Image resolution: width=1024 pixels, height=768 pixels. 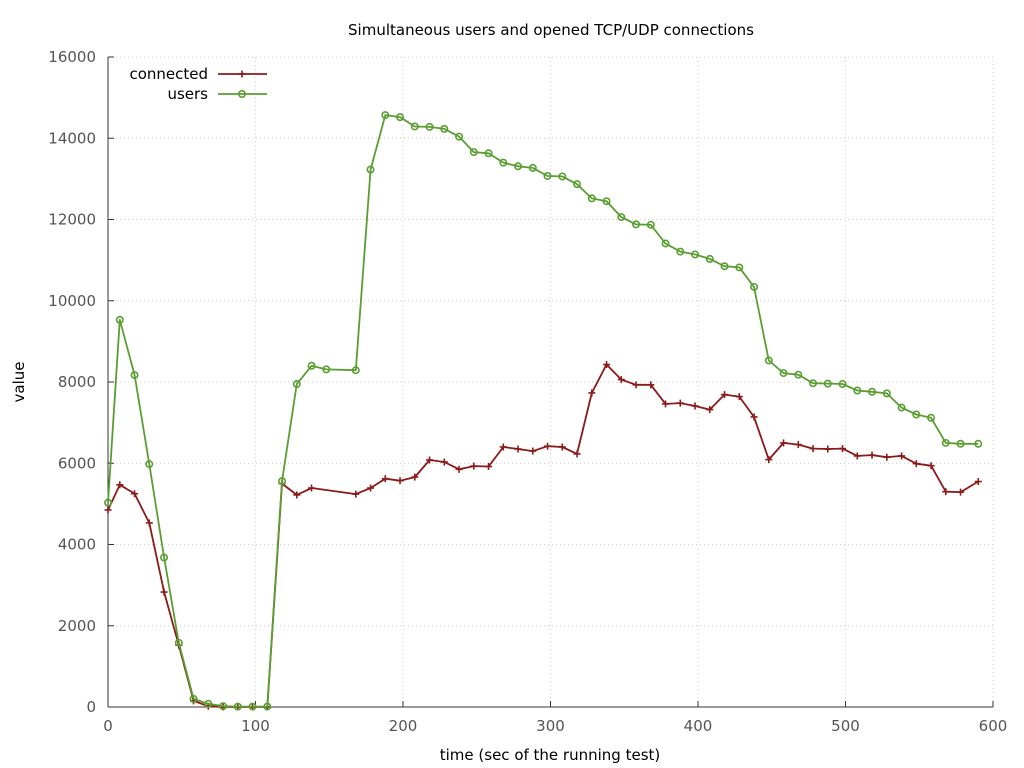 What do you see at coordinates (550, 726) in the screenshot?
I see `x-tick-label: 300` at bounding box center [550, 726].